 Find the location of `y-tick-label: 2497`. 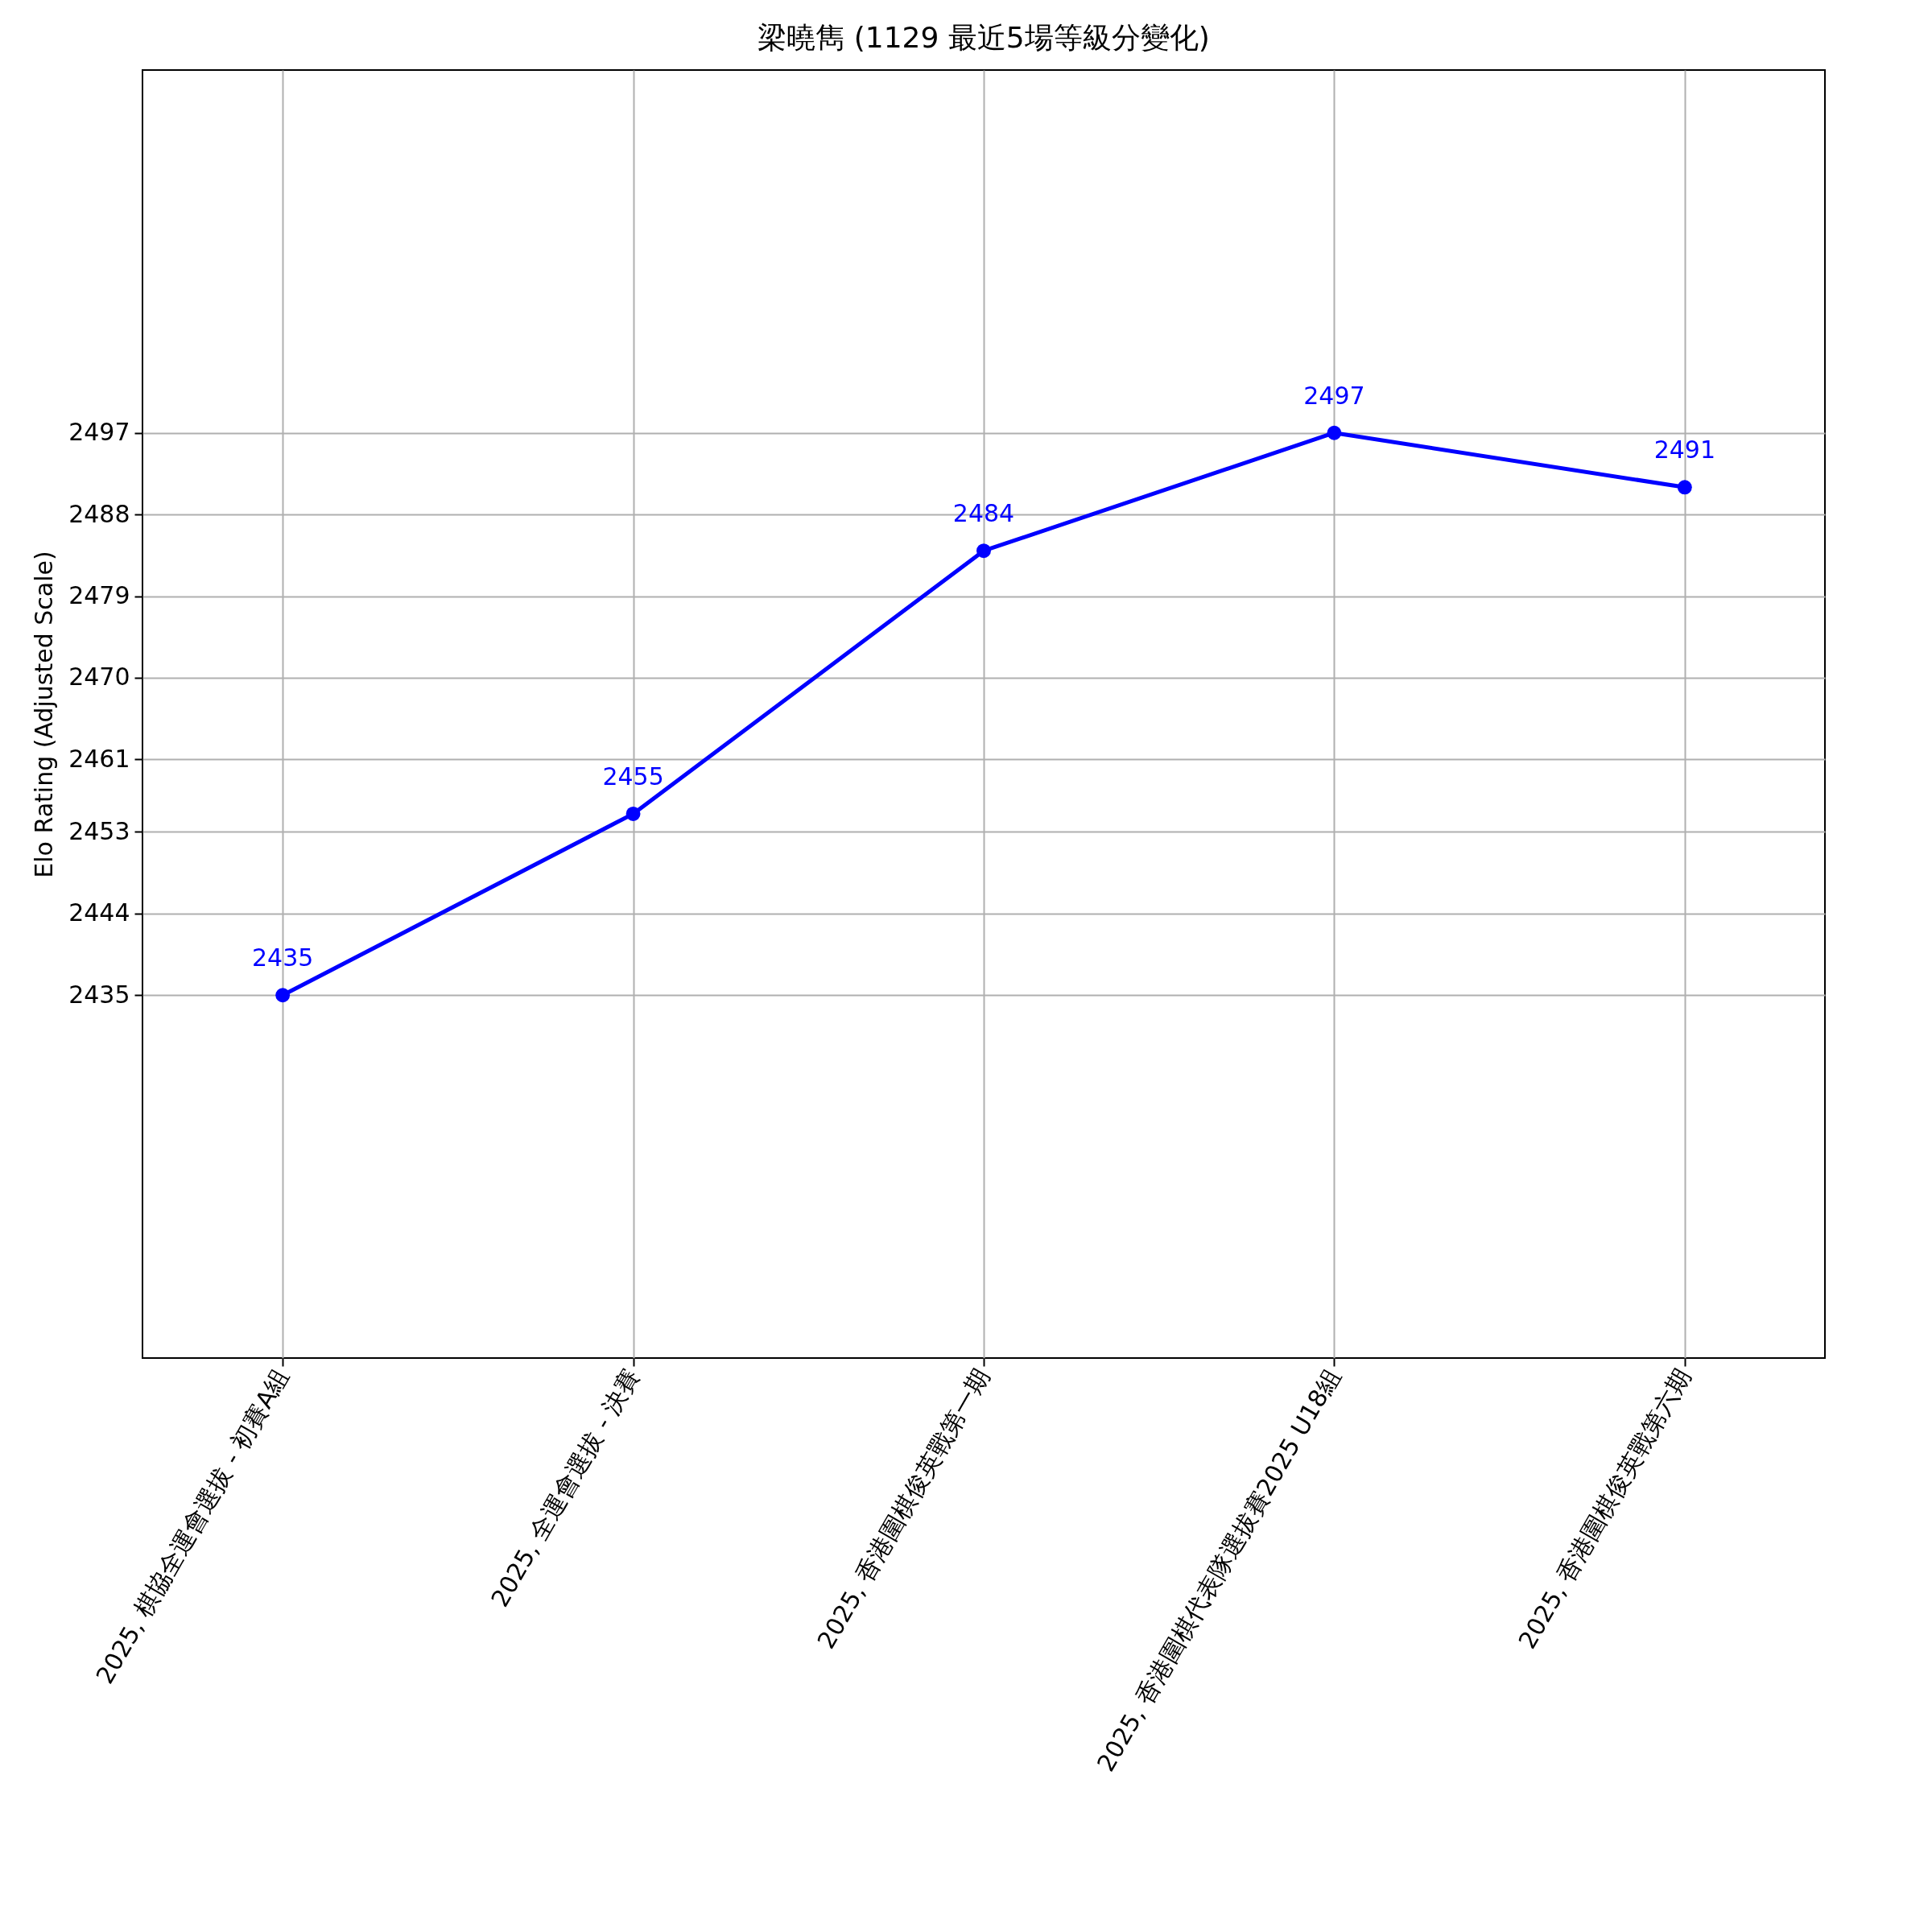

y-tick-label: 2497 is located at coordinates (99, 432).